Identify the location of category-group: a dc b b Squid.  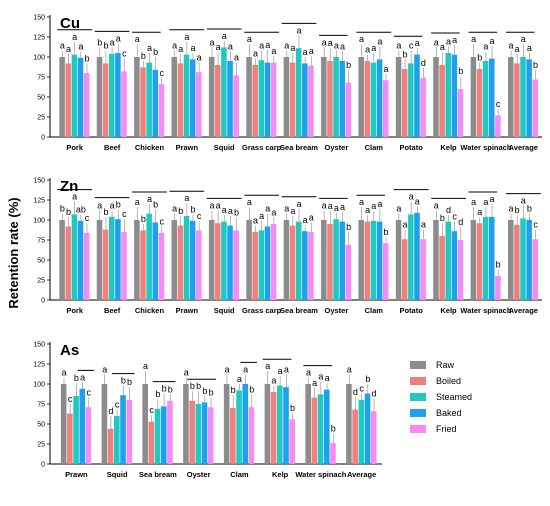
(118, 421).